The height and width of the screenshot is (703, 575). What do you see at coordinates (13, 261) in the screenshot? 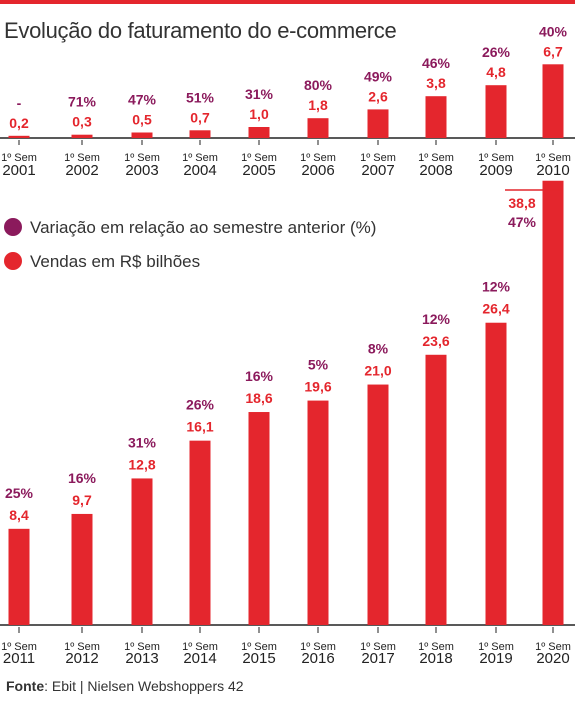
I see `legend-dot-sales` at bounding box center [13, 261].